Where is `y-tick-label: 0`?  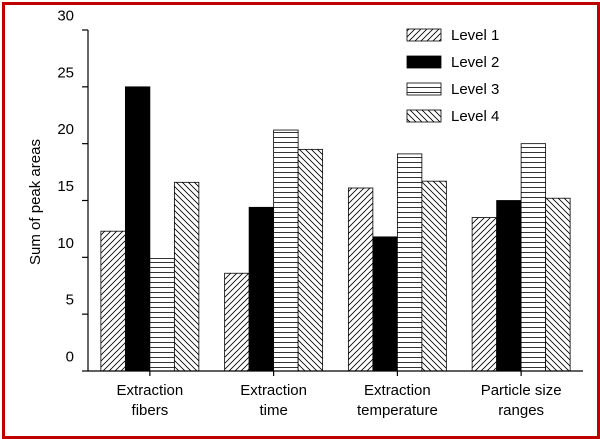 y-tick-label: 0 is located at coordinates (70, 357).